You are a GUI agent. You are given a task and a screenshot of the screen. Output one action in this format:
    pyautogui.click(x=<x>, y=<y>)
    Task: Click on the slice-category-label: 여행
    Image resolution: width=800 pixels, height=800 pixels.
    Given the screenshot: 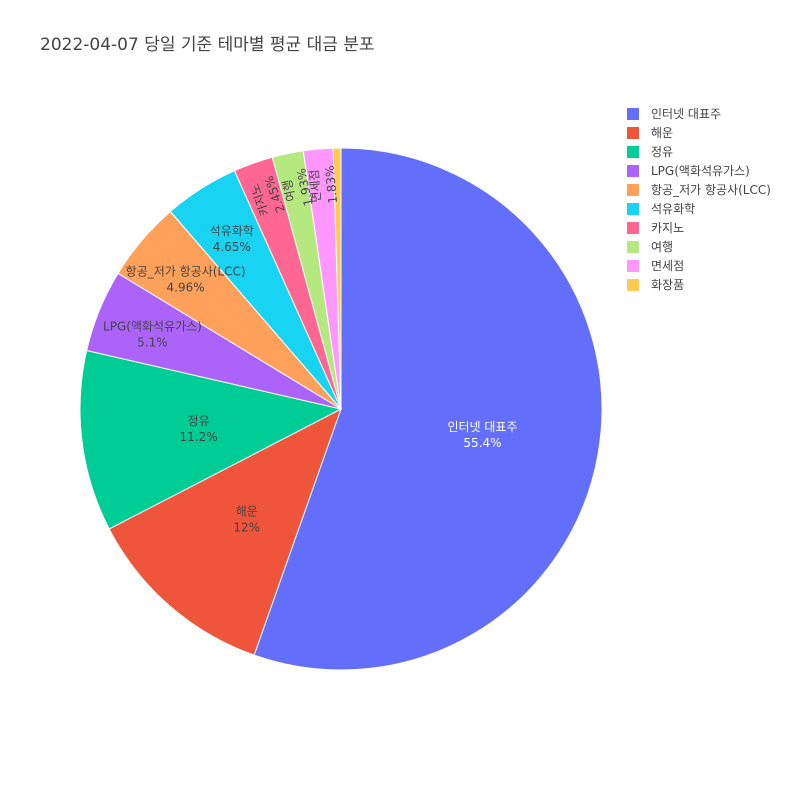 What is the action you would take?
    pyautogui.click(x=288, y=190)
    